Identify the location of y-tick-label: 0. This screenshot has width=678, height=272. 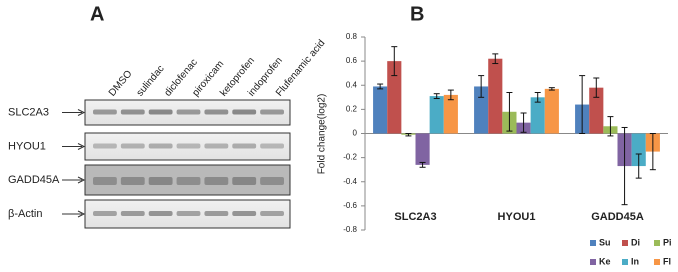
(355, 133).